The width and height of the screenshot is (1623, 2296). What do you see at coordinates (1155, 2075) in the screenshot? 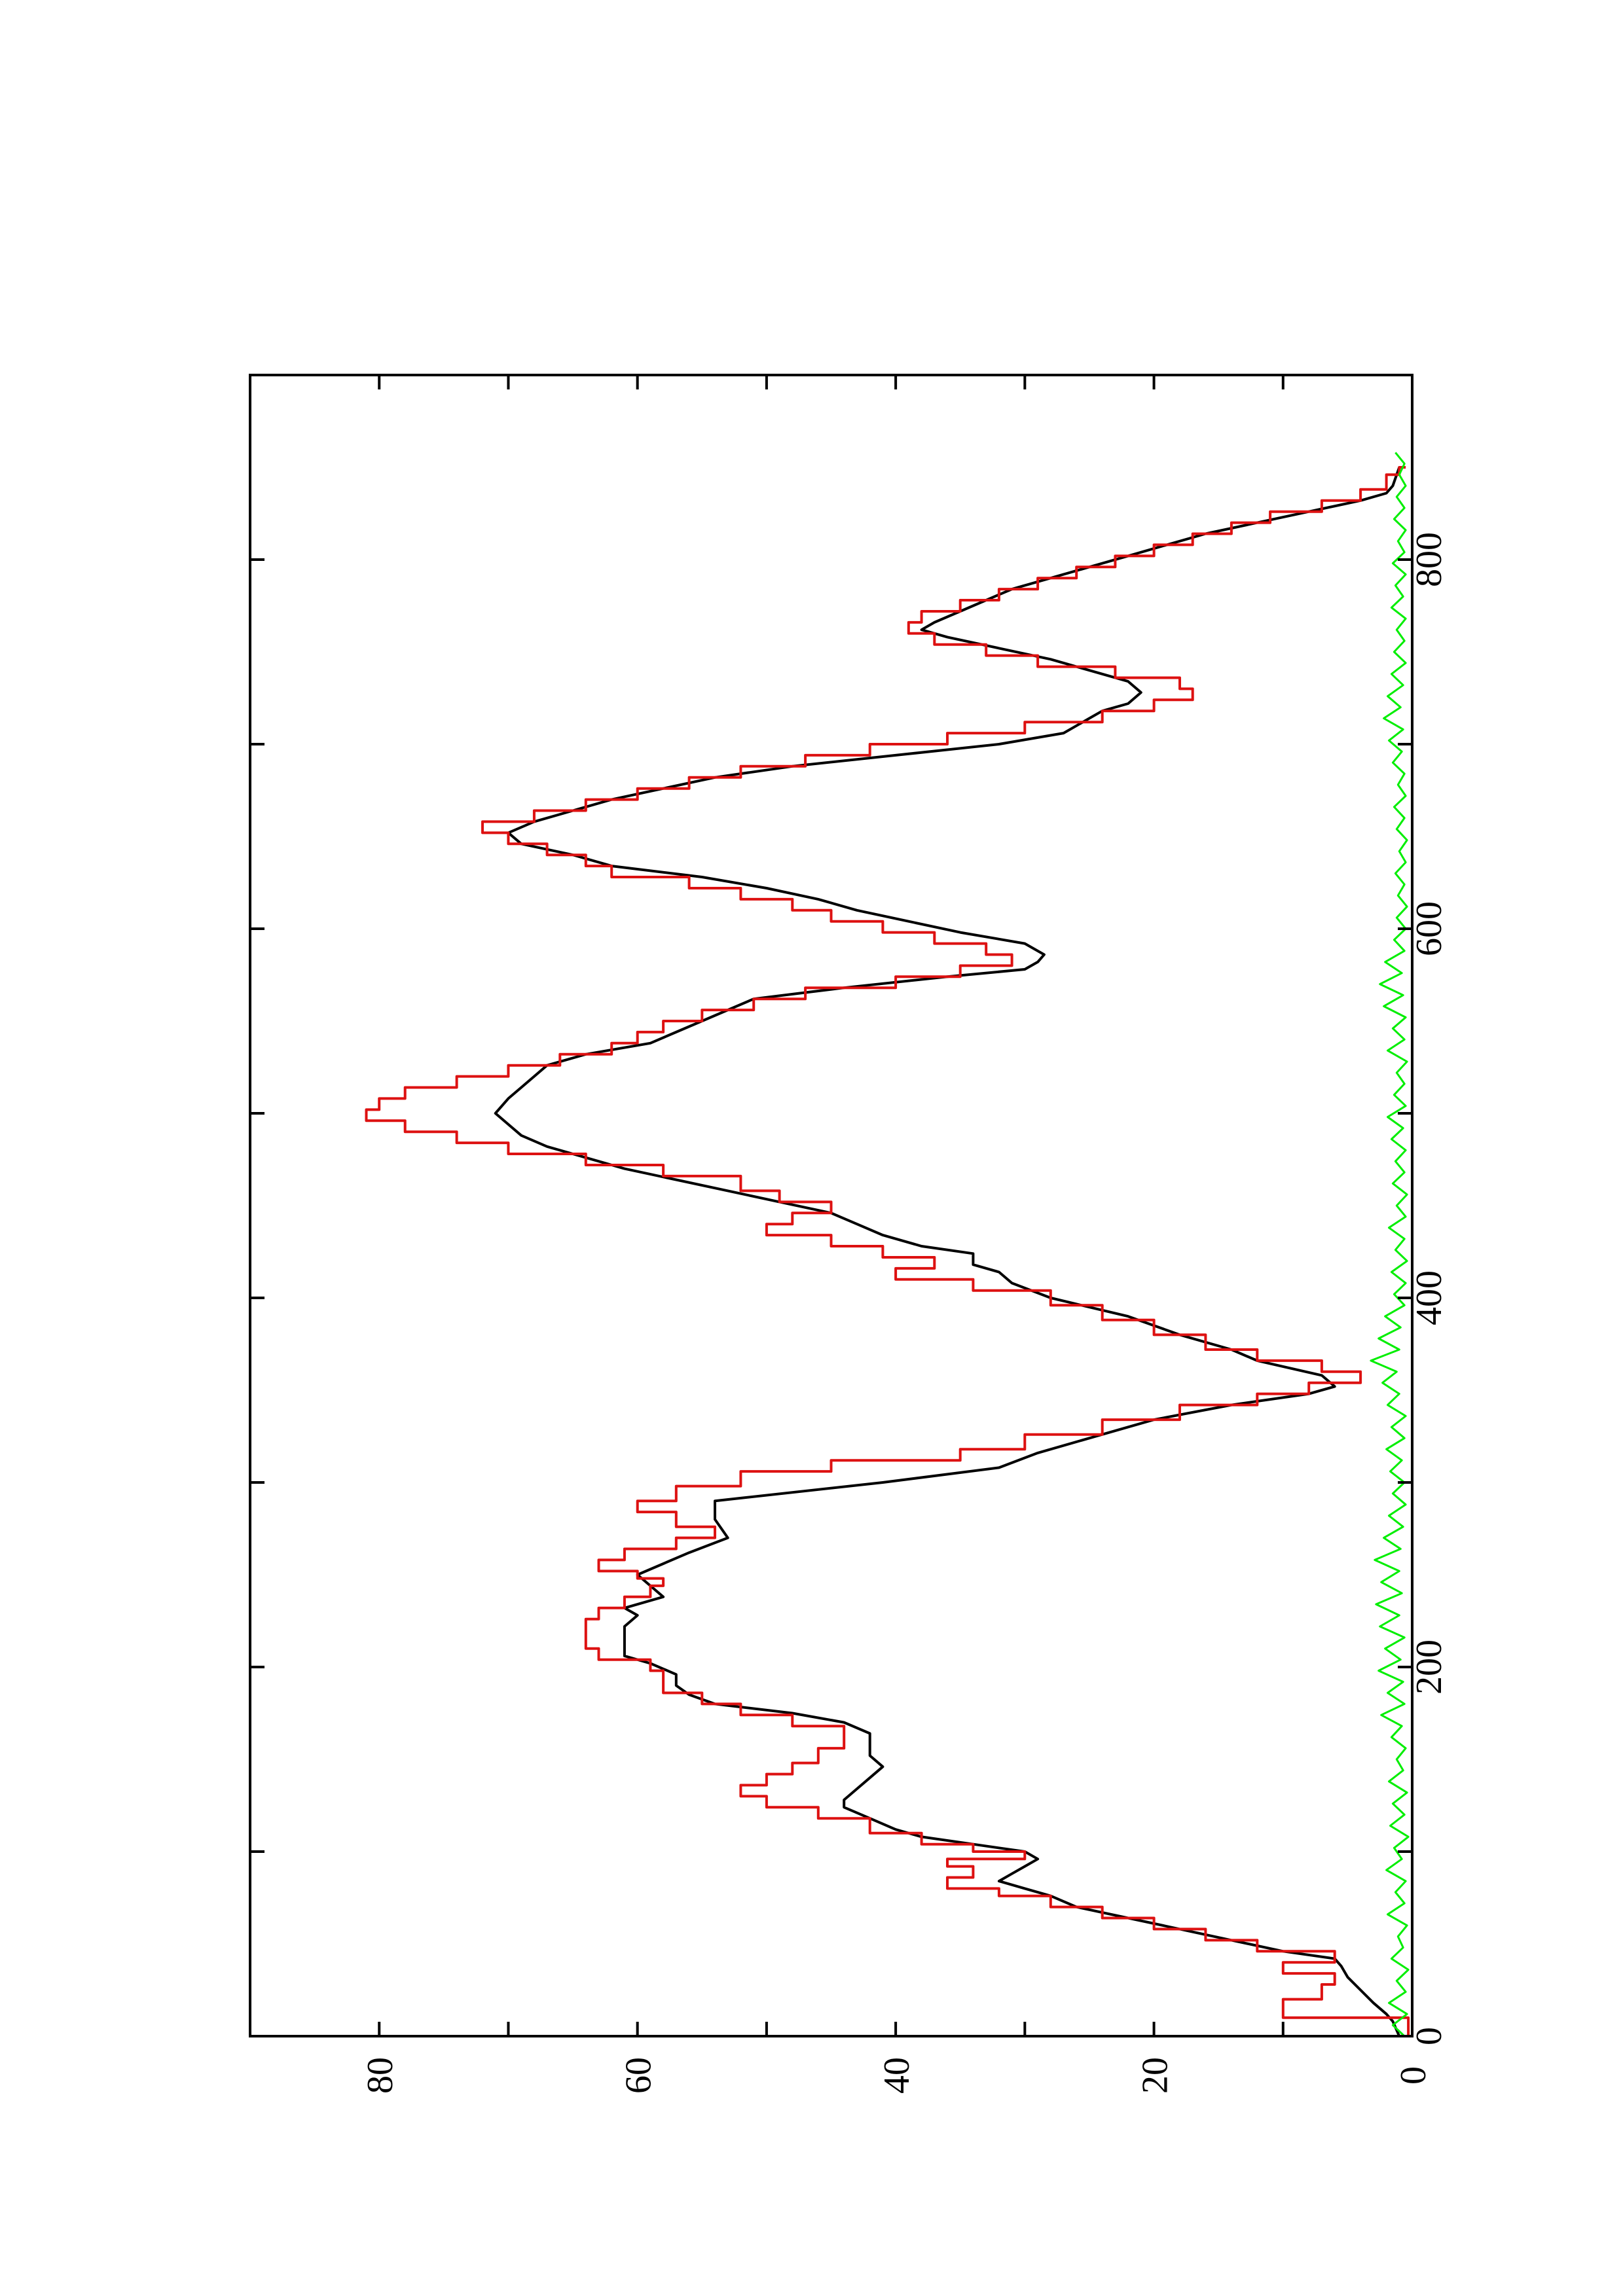
I see `y-tick-label: 20` at bounding box center [1155, 2075].